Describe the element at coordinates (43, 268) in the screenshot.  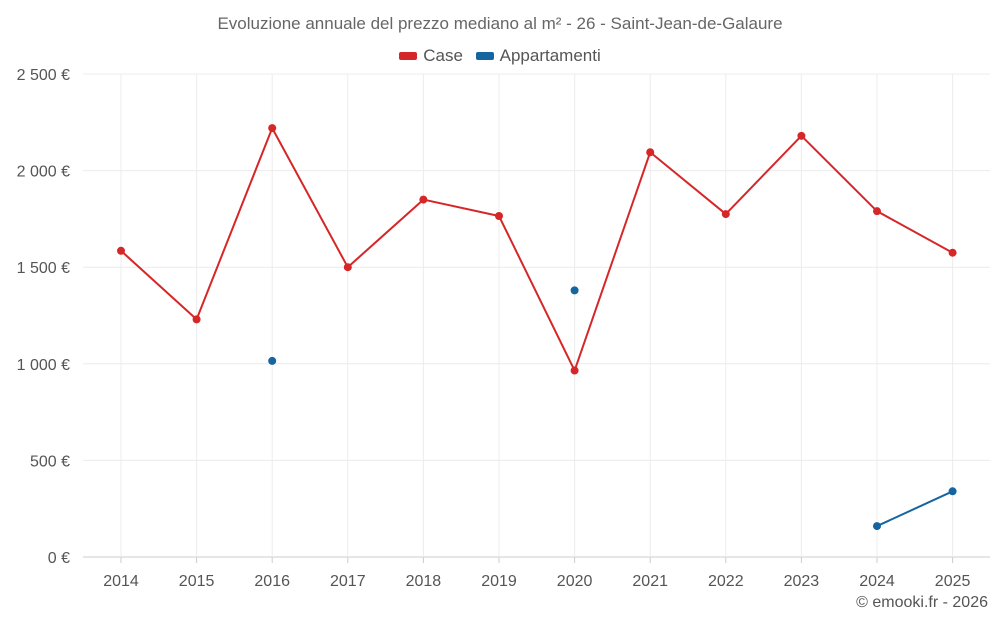
I see `y-tick-label: 1 500 €` at that location.